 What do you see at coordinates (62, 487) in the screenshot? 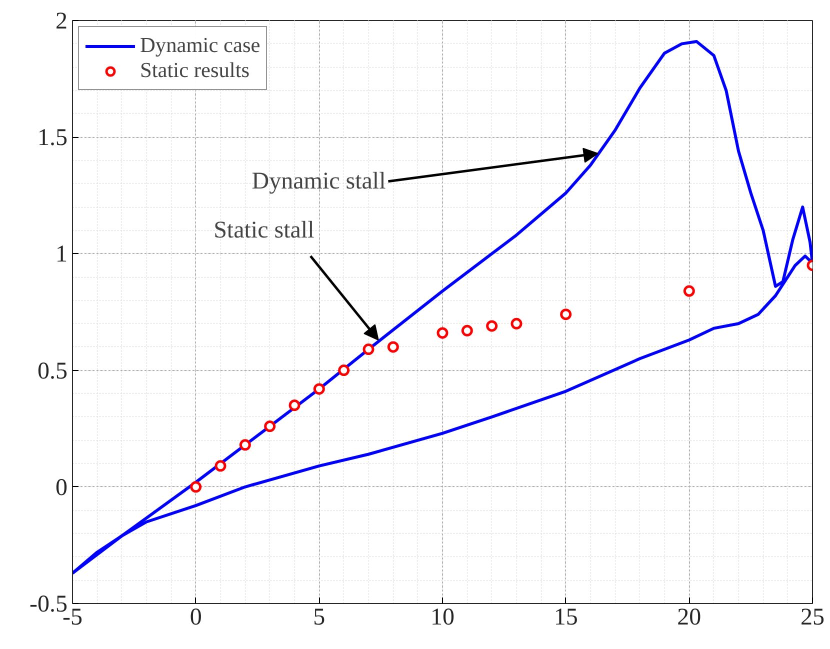
I see `y-tick-label: 0` at bounding box center [62, 487].